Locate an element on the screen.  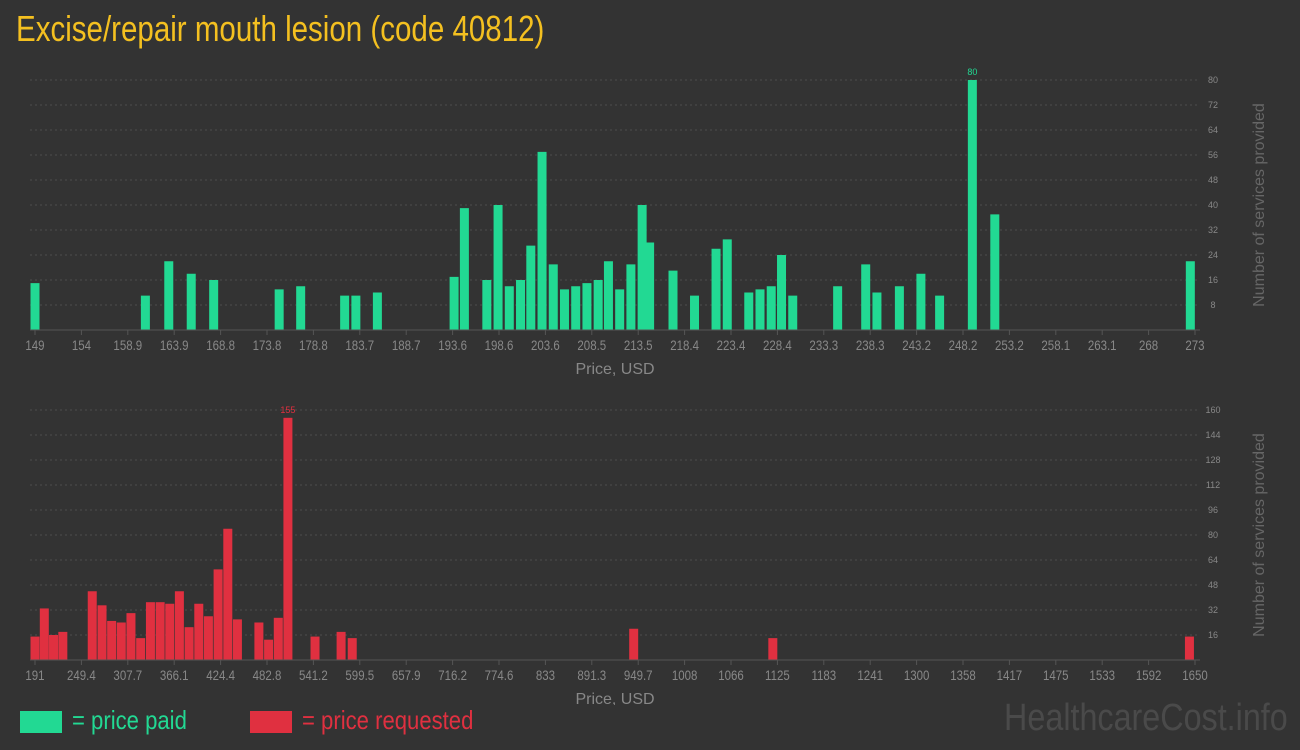
y-tick-label: 160 is located at coordinates (1212, 410).